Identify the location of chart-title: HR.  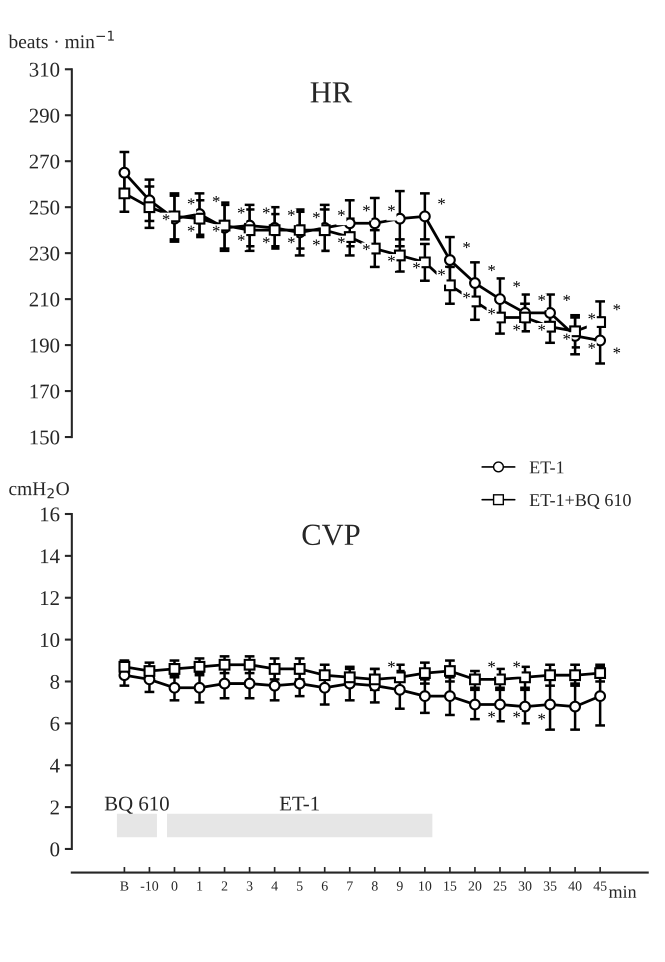
(331, 92).